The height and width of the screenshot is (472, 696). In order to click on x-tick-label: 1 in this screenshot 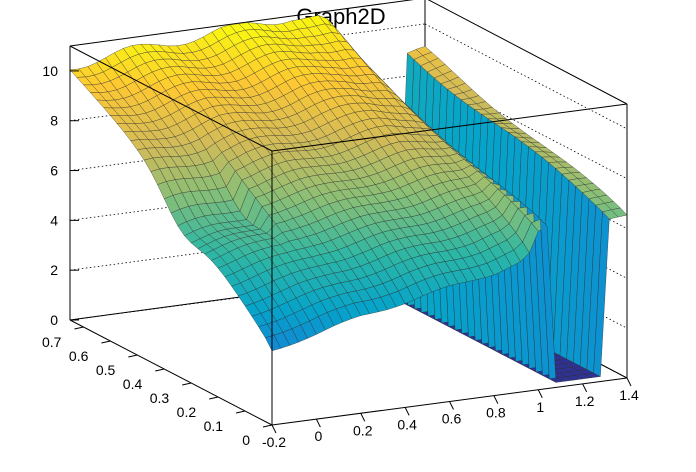, I will do `click(540, 407)`.